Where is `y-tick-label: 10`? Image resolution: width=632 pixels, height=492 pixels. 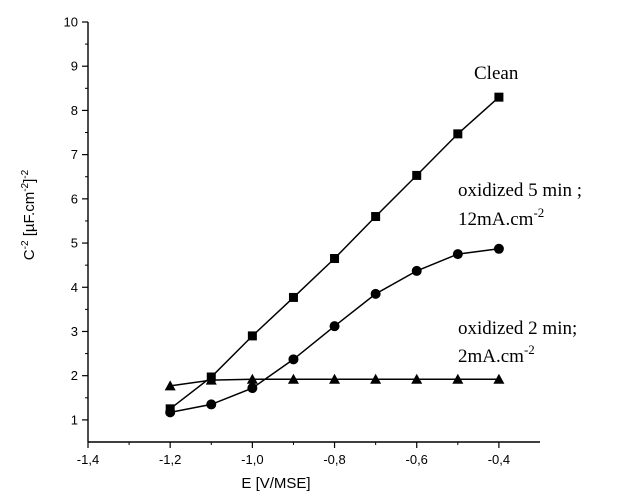 y-tick-label: 10 is located at coordinates (71, 22).